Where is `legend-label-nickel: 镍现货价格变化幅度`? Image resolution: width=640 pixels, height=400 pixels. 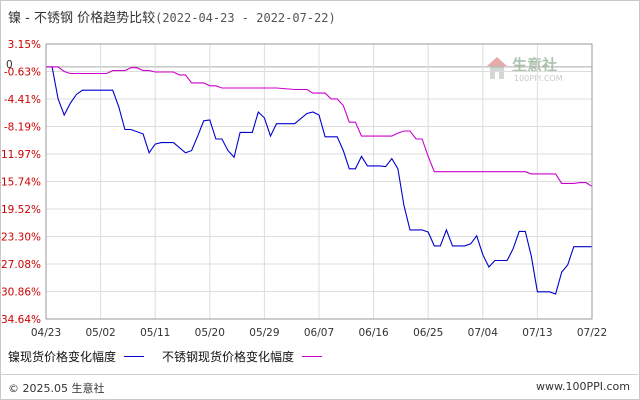
legend-label-nickel: 镍现货价格变化幅度 is located at coordinates (62, 357).